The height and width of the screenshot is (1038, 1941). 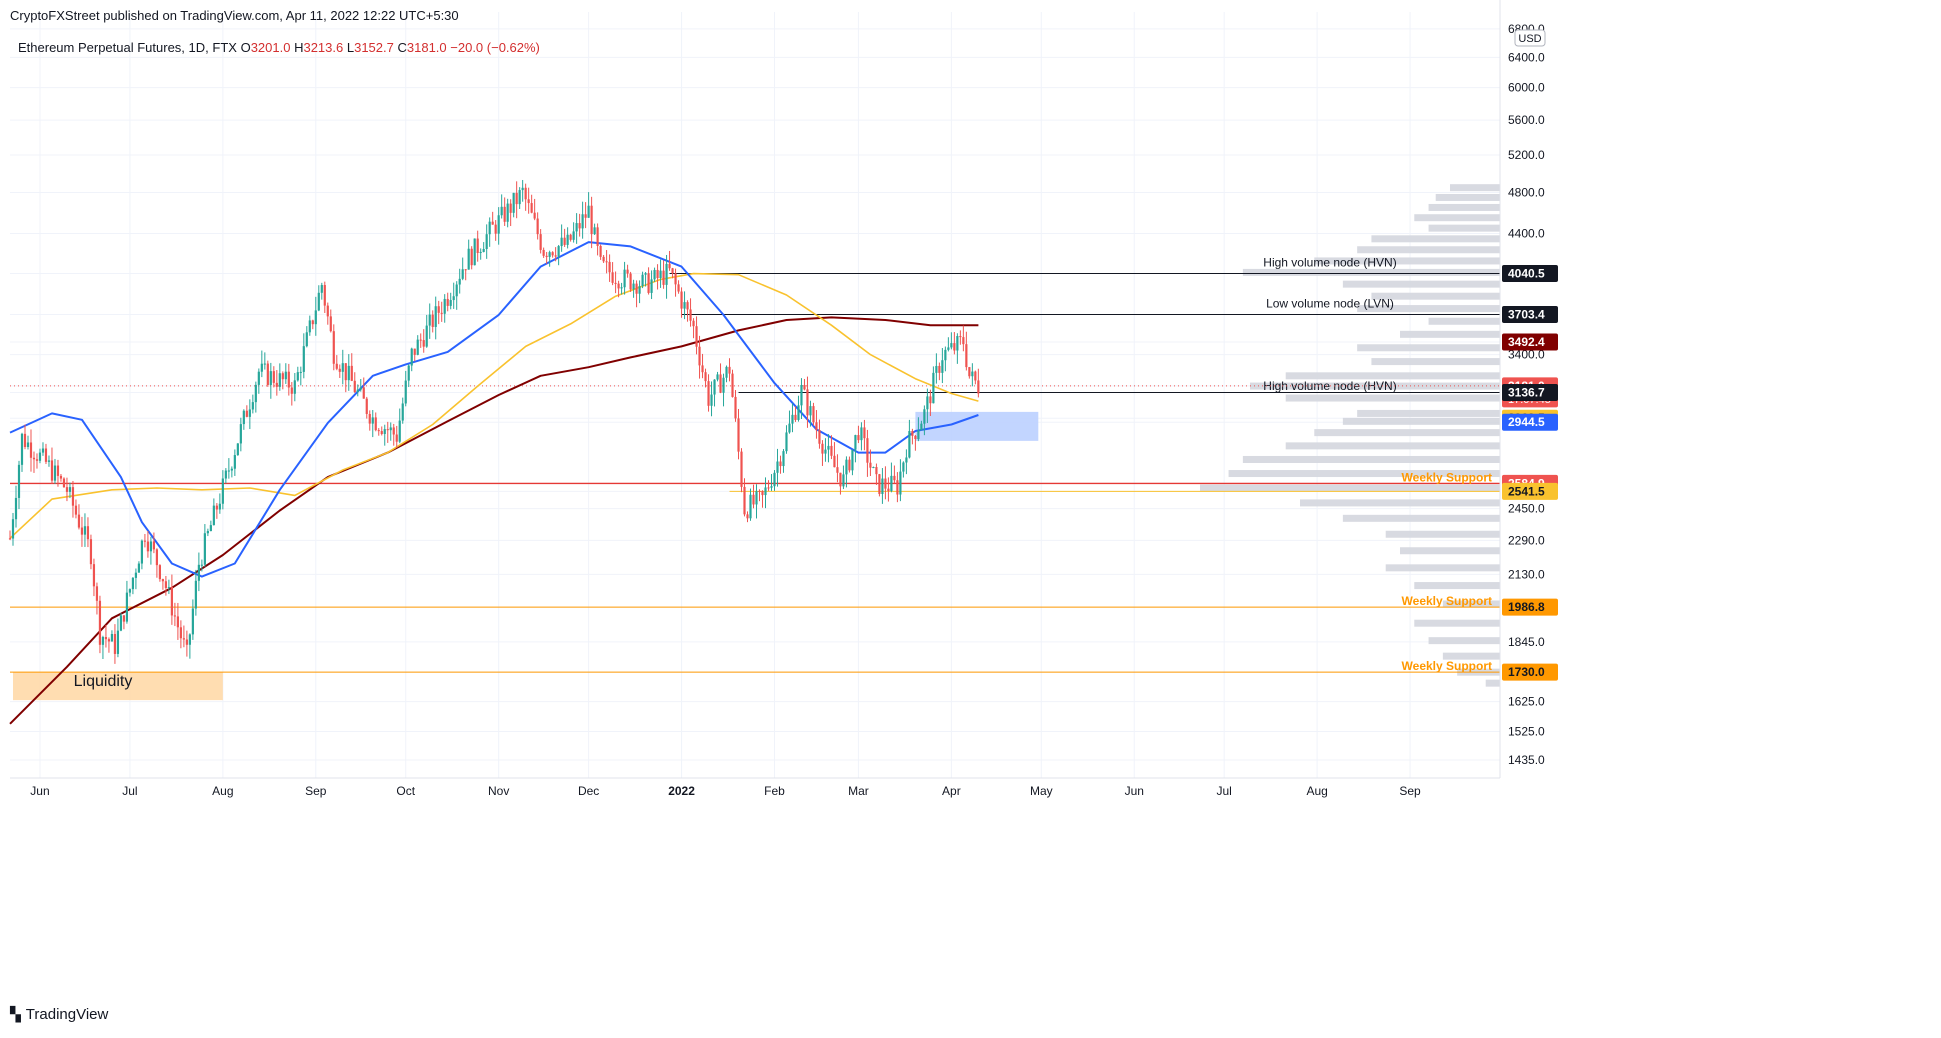 I want to click on price-tick-label: 4800.0, so click(x=1526, y=193).